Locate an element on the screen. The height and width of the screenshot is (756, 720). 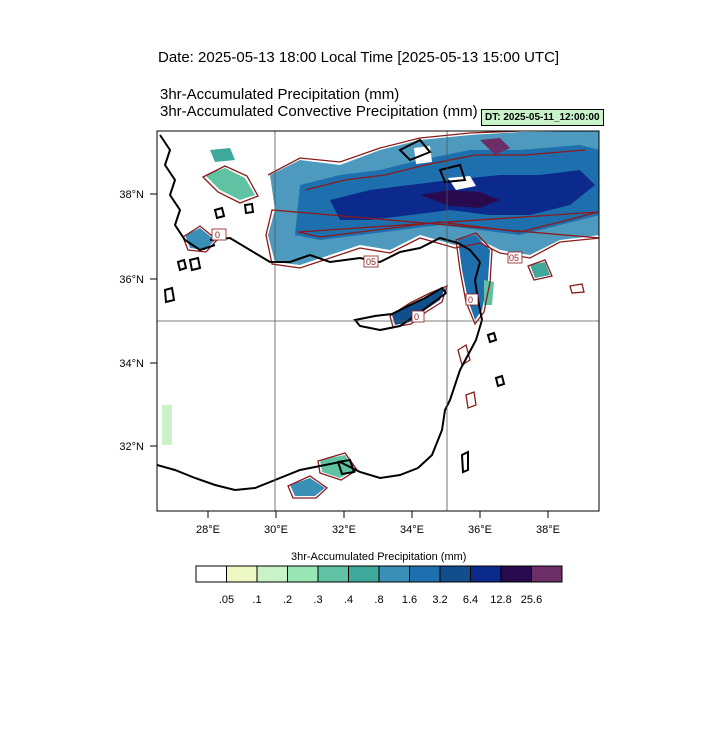
coast-features-east is located at coordinates (483, 402).